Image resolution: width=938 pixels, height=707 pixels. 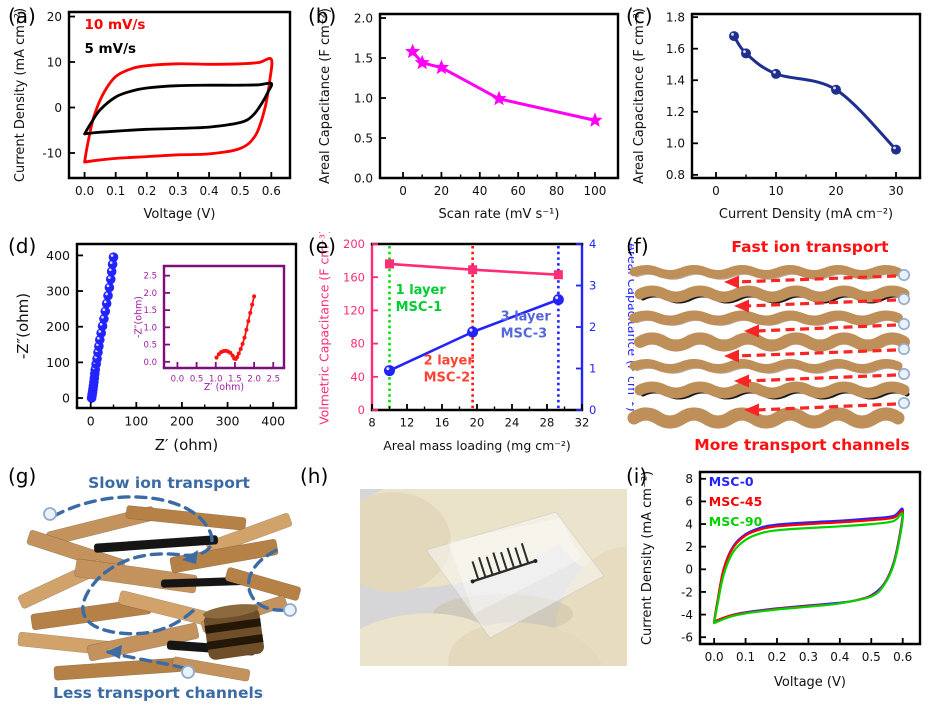 What do you see at coordinates (354, 311) in the screenshot?
I see `svg-text: 120` at bounding box center [354, 311].